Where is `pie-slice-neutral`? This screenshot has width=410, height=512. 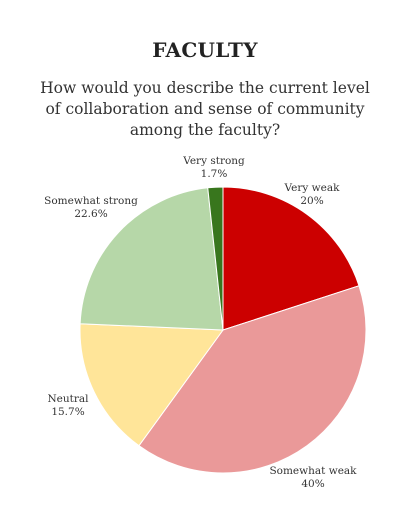 pie-slice-neutral is located at coordinates (151, 385).